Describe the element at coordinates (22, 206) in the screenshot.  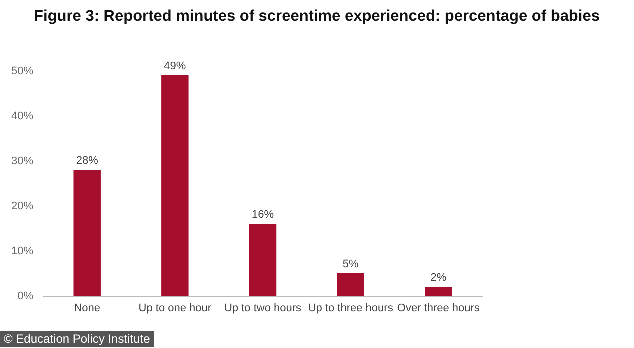
I see `y-tick-label: 20%` at that location.